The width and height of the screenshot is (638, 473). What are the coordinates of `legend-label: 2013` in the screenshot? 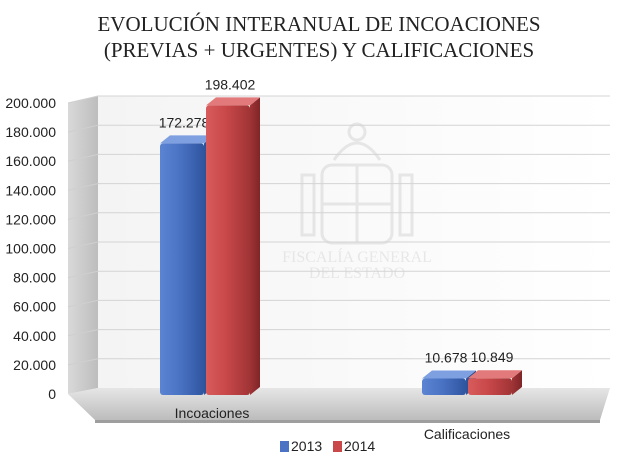 It's located at (306, 446).